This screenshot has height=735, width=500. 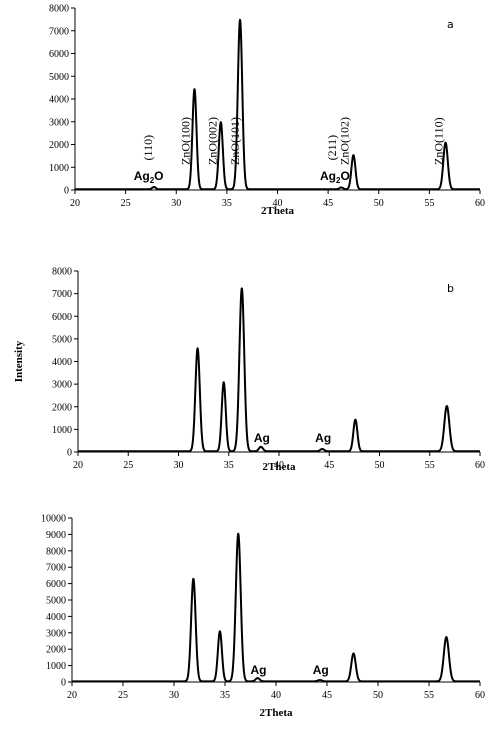 What do you see at coordinates (53, 519) in the screenshot?
I see `y-tick-label: 10000` at bounding box center [53, 519].